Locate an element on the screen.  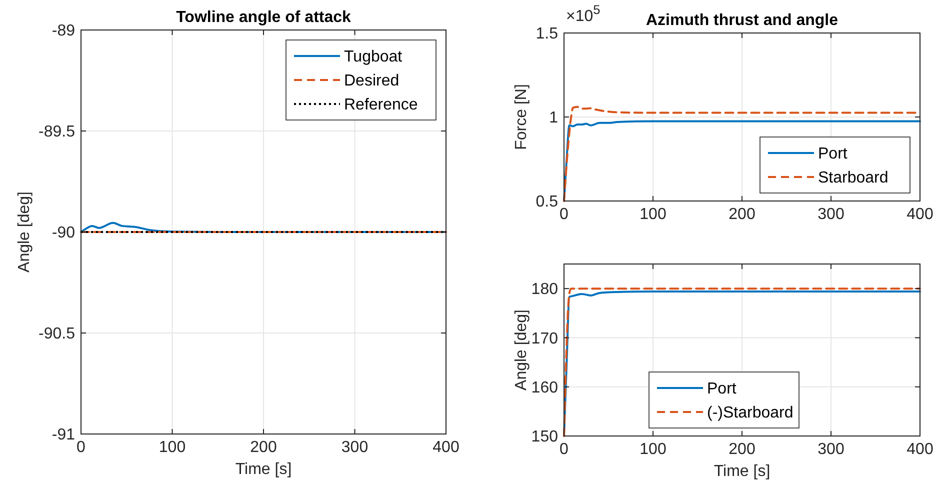
y-tick-label: 1.5 is located at coordinates (547, 34).